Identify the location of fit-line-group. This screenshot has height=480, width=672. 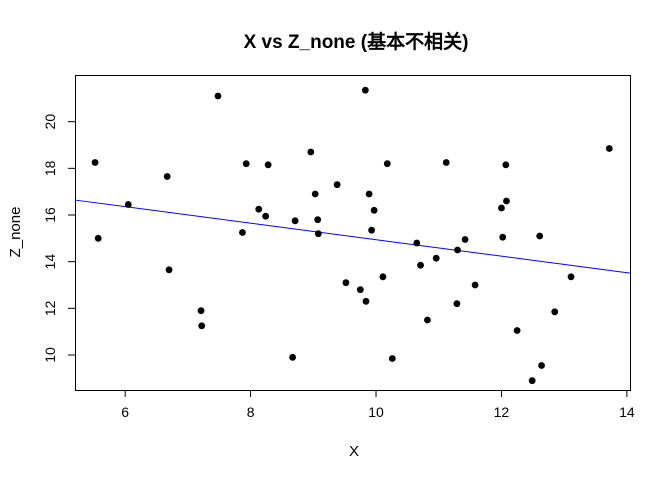
(352, 236).